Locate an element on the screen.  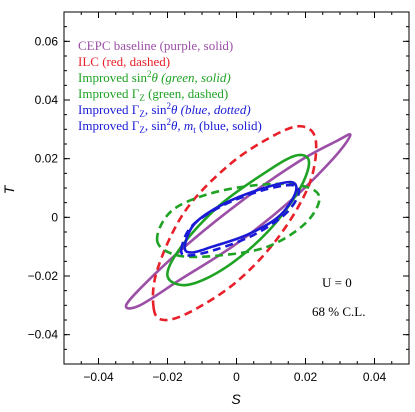
y-tick-label: 0.04 is located at coordinates (47, 100).